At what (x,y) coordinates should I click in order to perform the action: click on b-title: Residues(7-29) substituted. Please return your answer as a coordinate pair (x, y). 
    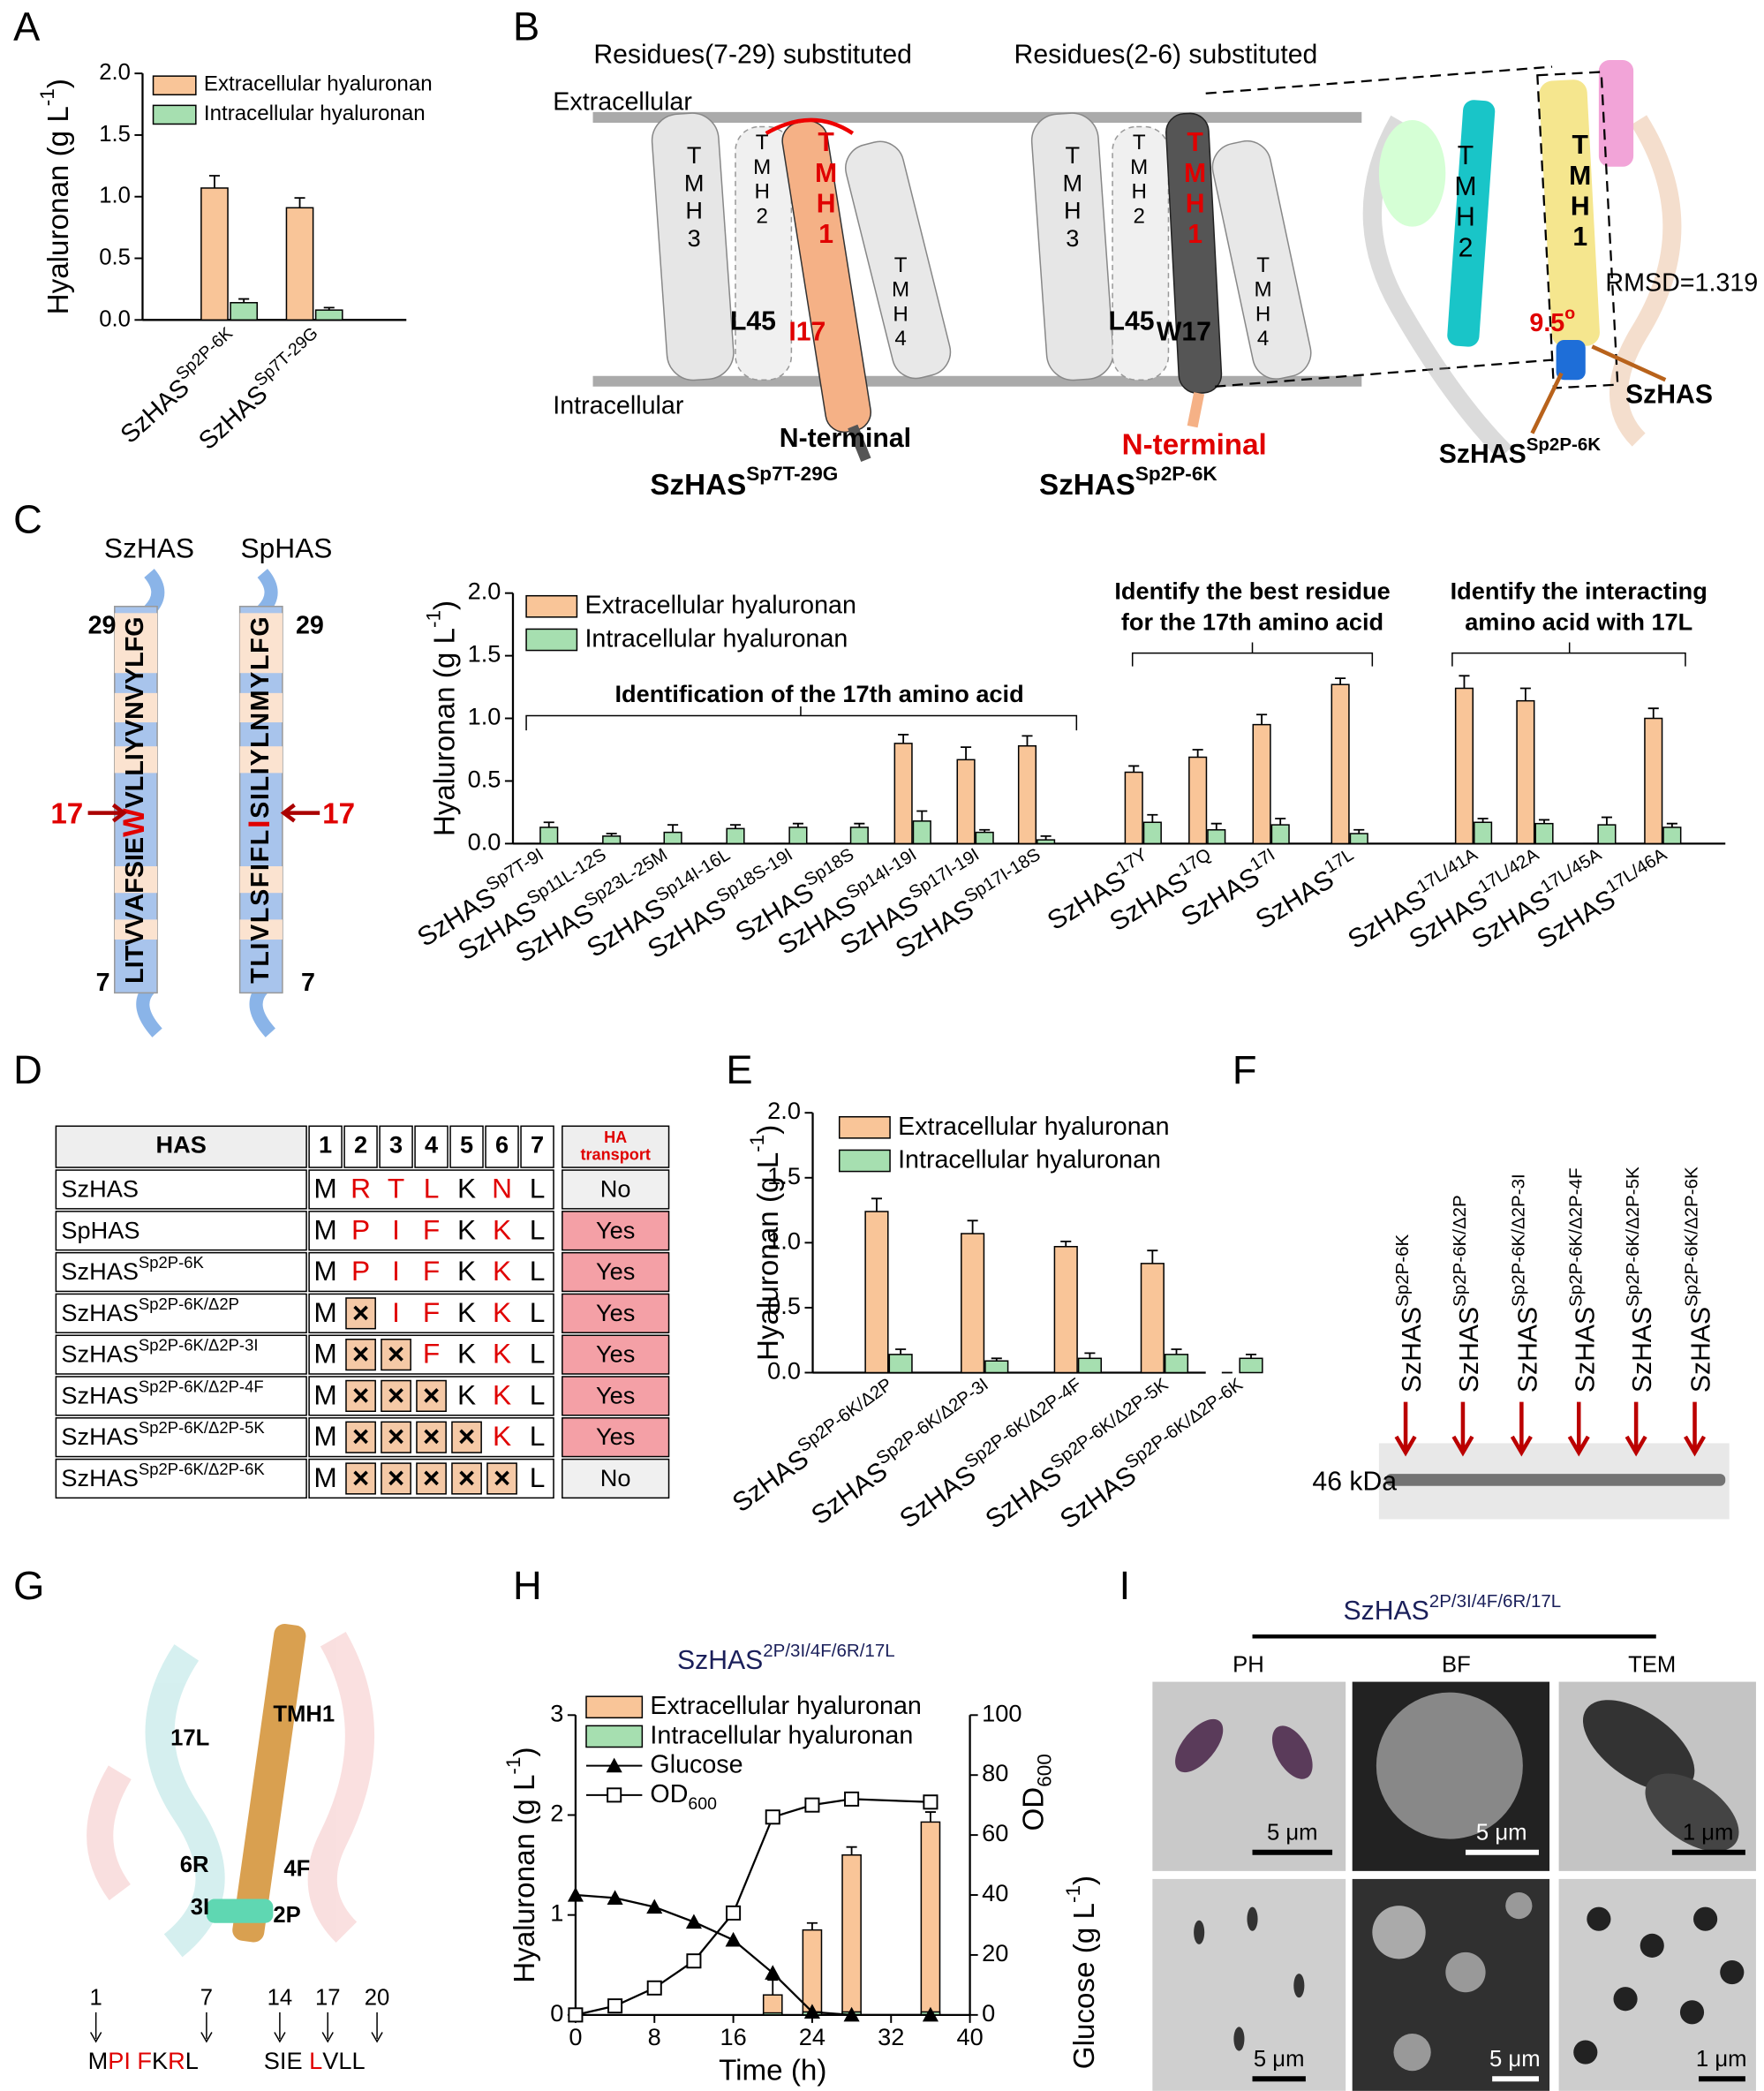
    Looking at the image, I should click on (752, 55).